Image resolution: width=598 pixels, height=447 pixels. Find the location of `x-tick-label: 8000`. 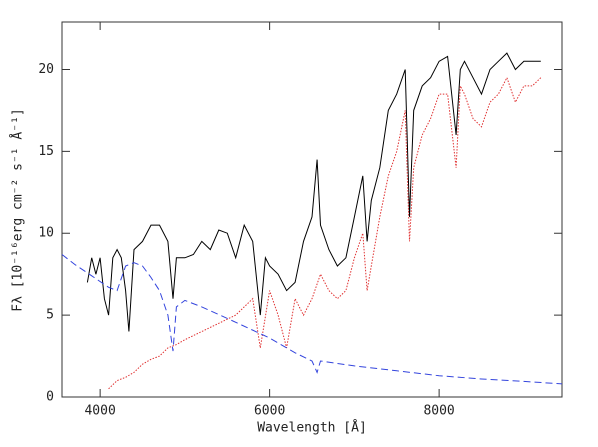

x-tick-label: 8000 is located at coordinates (438, 411).